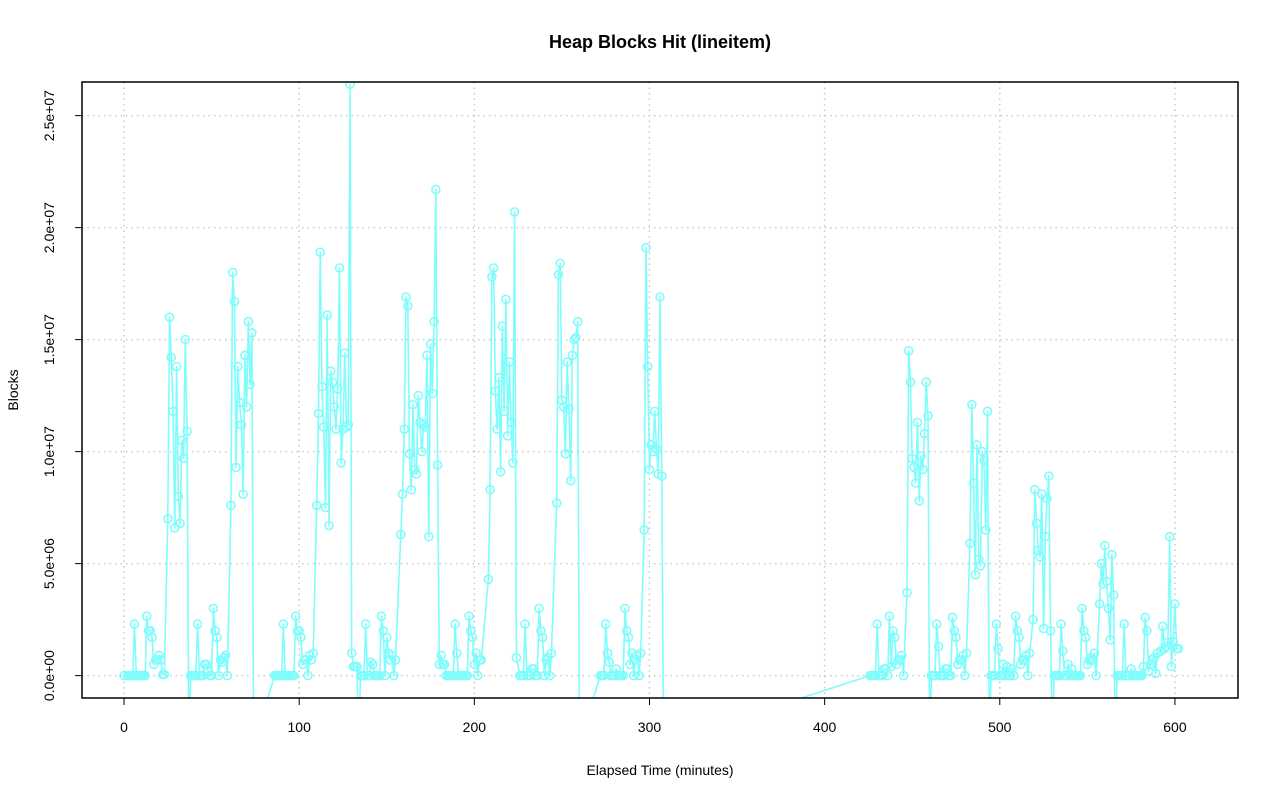 The height and width of the screenshot is (801, 1280). Describe the element at coordinates (650, 727) in the screenshot. I see `x-tick-label: 300` at that location.